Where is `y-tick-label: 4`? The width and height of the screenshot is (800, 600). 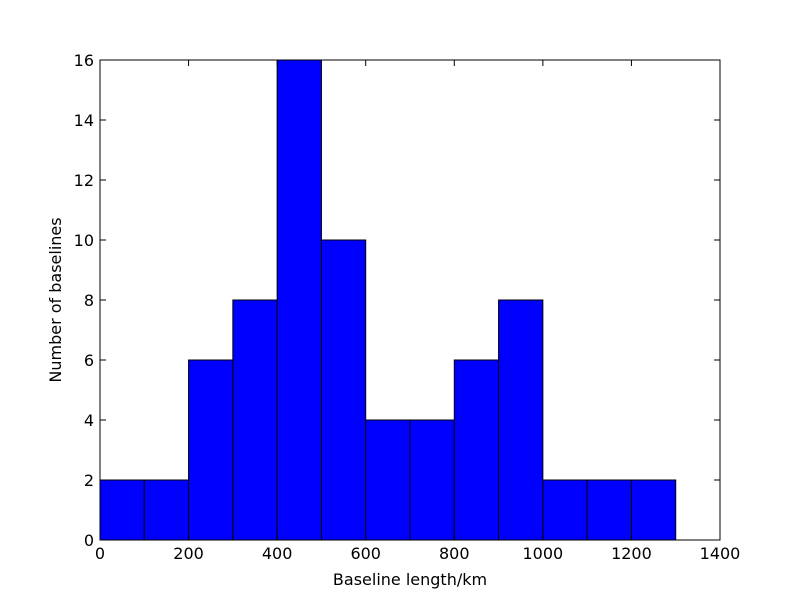 y-tick-label: 4 is located at coordinates (89, 420).